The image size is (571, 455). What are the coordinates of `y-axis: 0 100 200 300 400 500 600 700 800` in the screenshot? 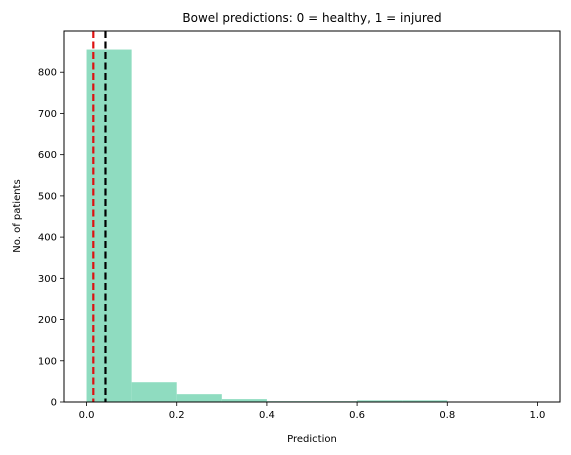 It's located at (51, 238).